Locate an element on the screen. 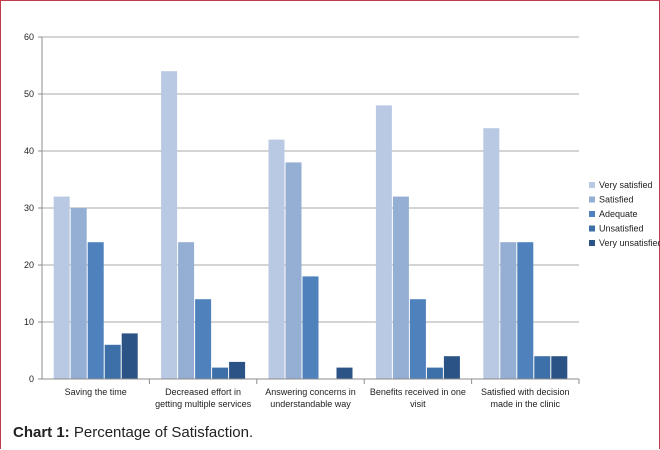  x-tick-label: Saving the time is located at coordinates (96, 392).